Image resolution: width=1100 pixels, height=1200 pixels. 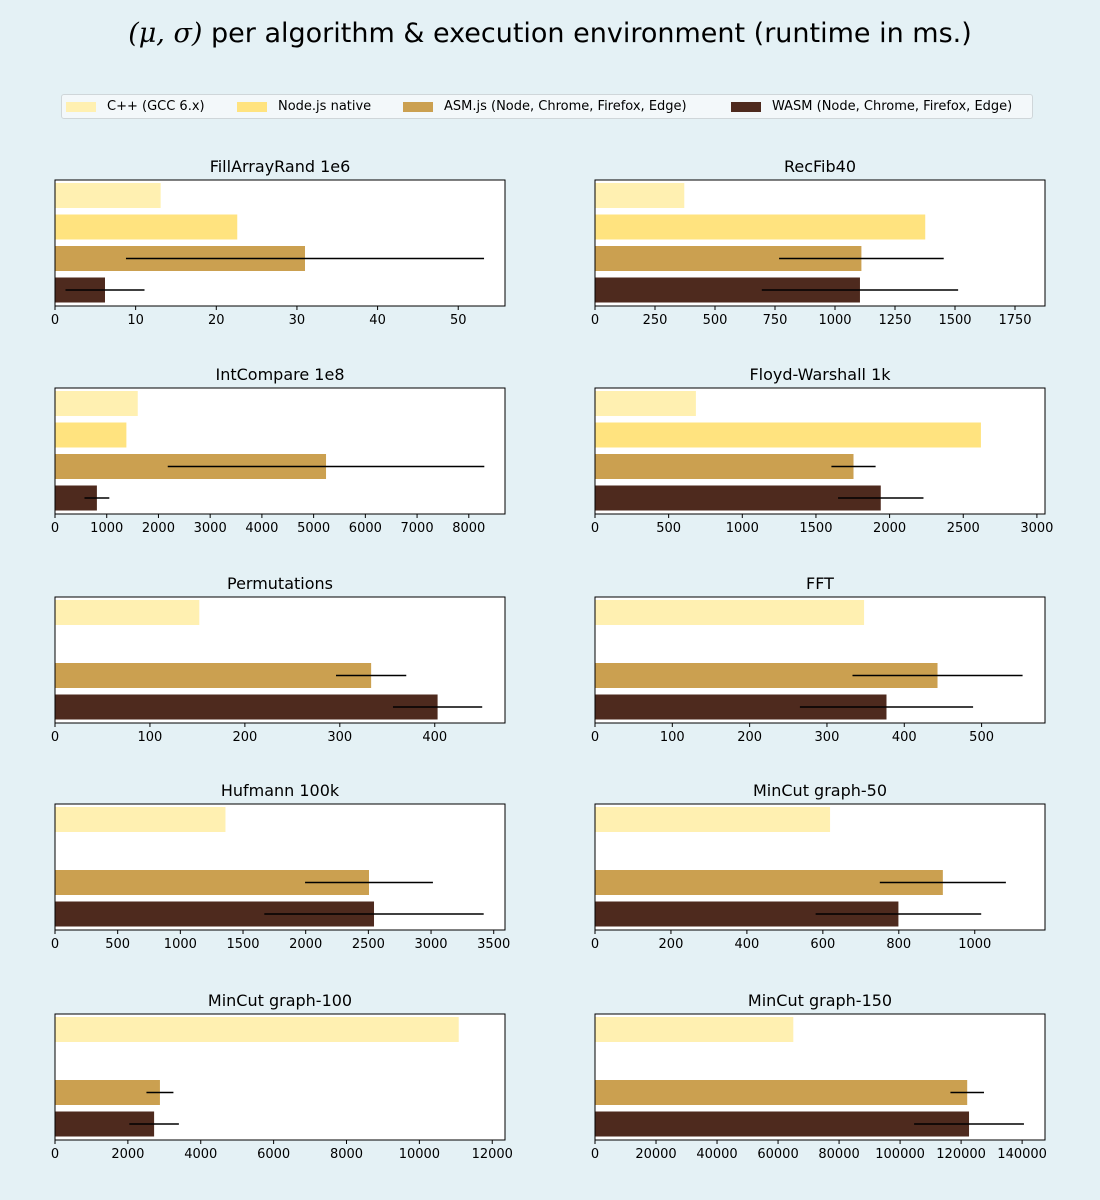 What do you see at coordinates (820, 1000) in the screenshot?
I see `subplot-title: MinCut graph-150` at bounding box center [820, 1000].